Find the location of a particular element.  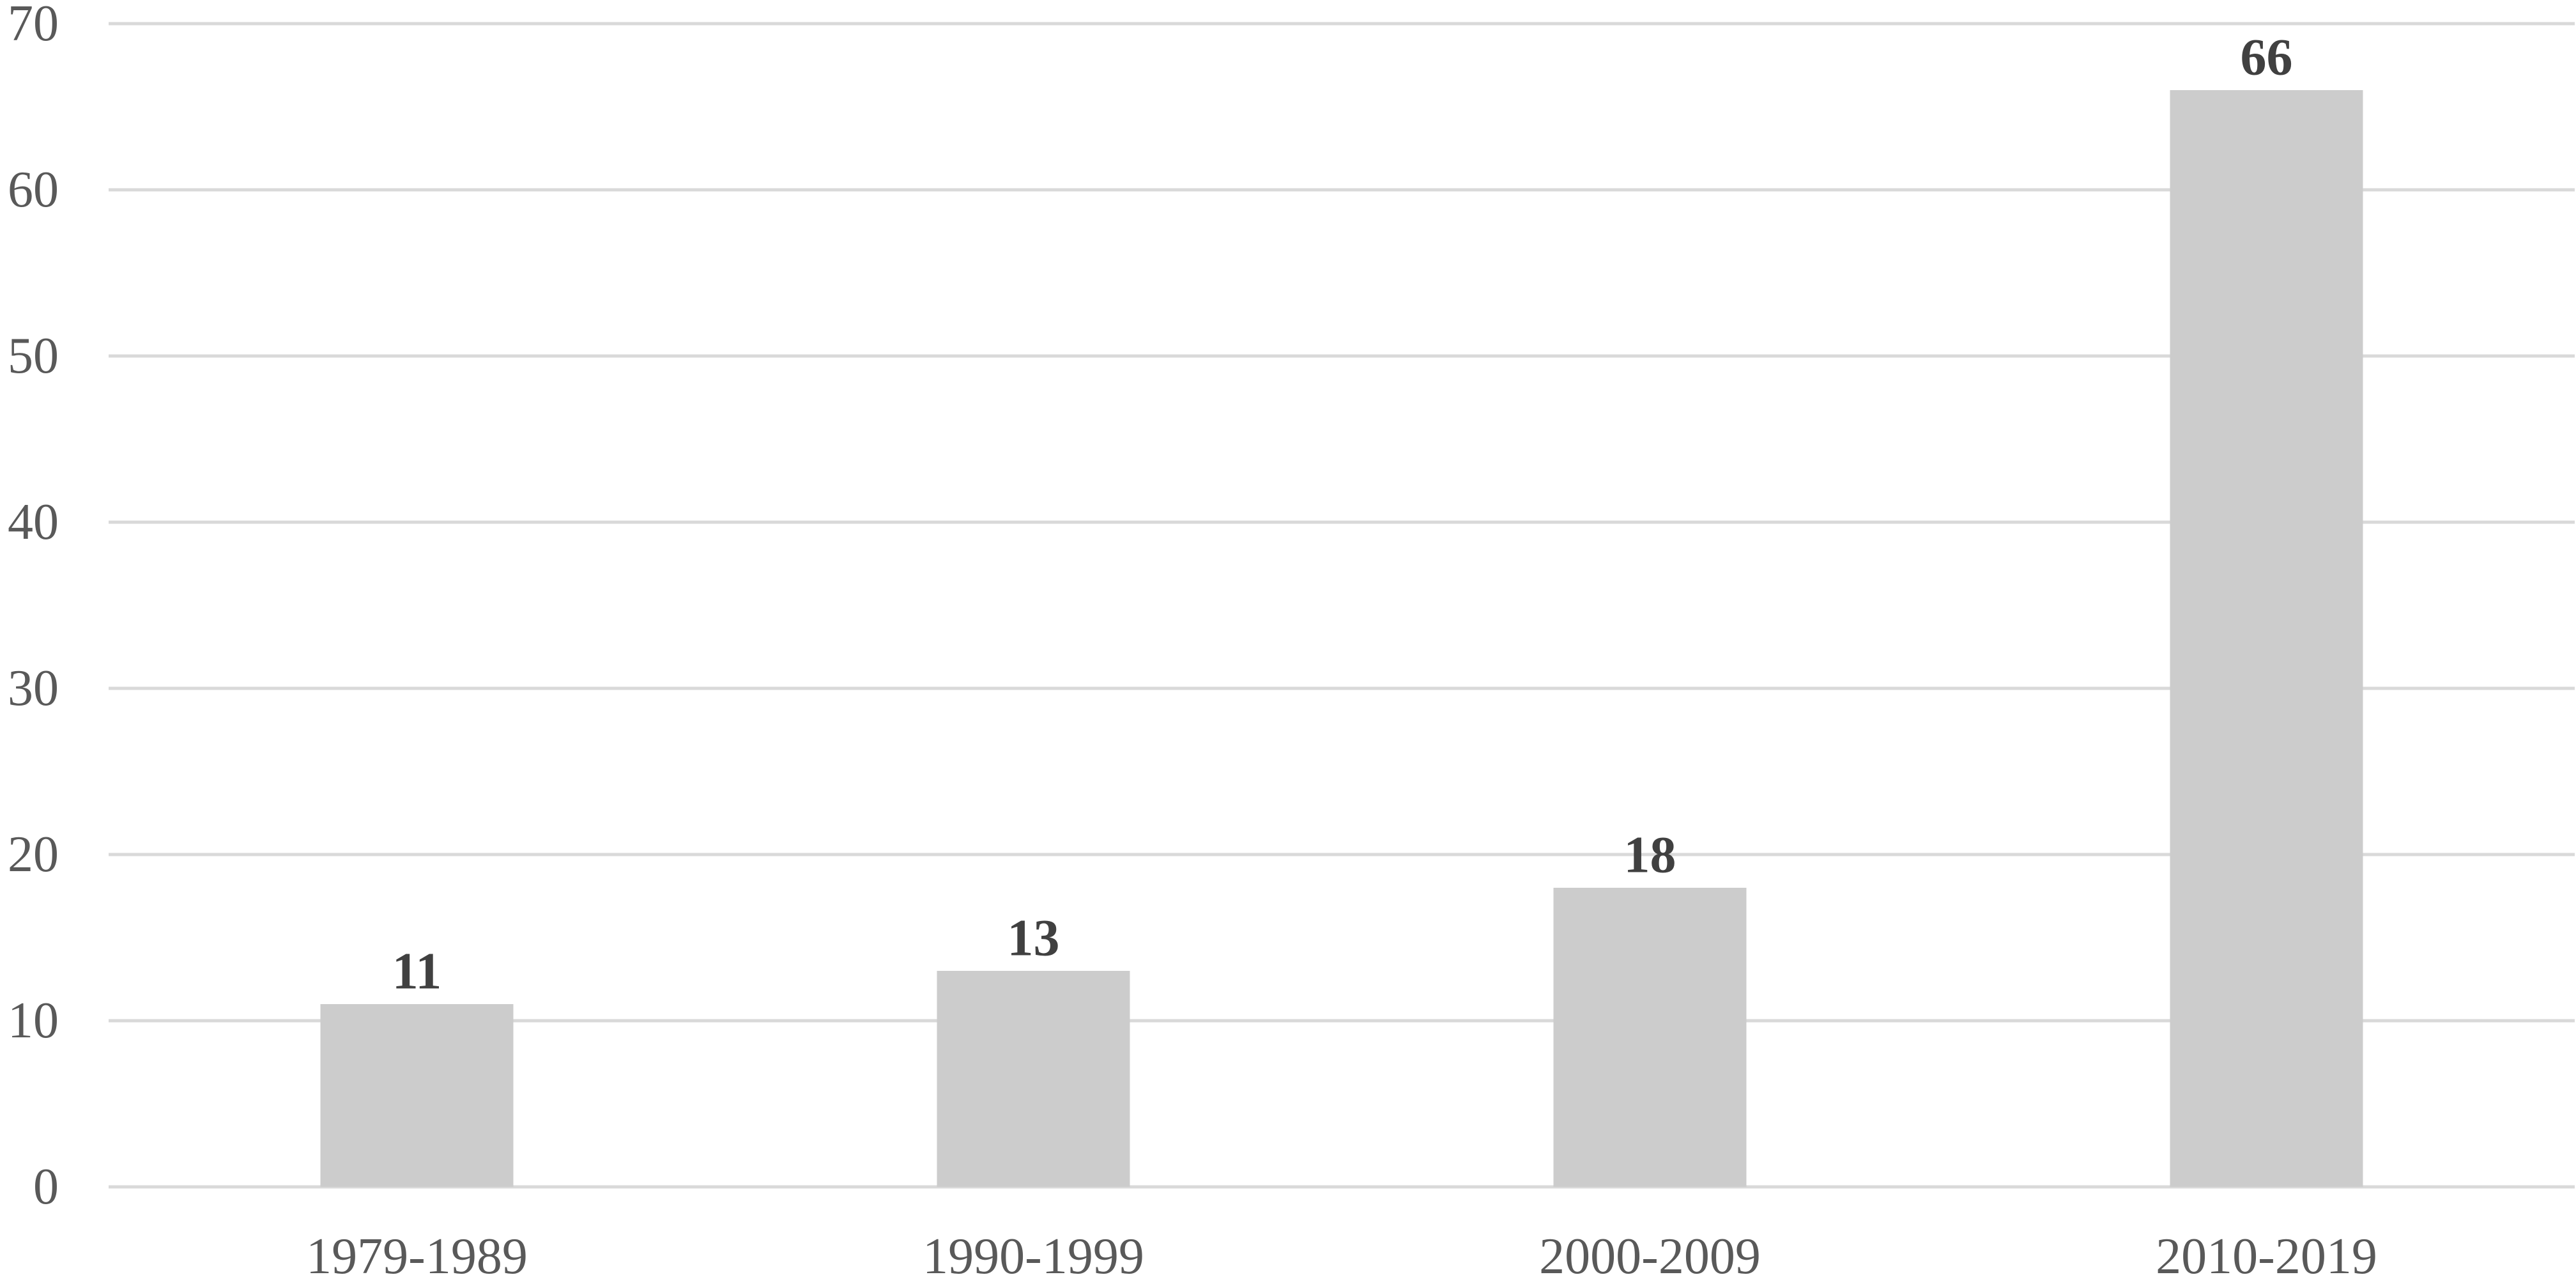

y-tick-label-50: 50 is located at coordinates (33, 356).